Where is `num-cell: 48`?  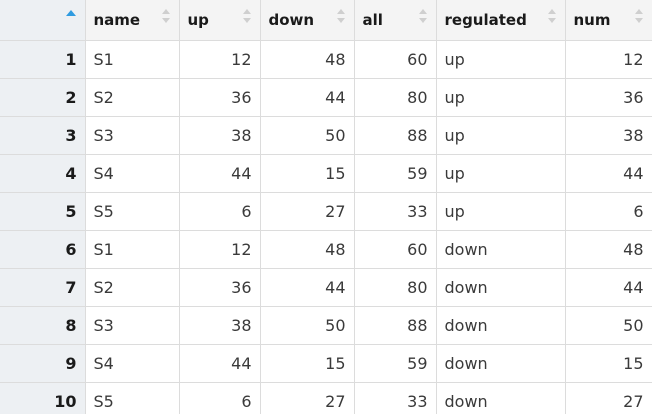
num-cell: 48 is located at coordinates (608, 249).